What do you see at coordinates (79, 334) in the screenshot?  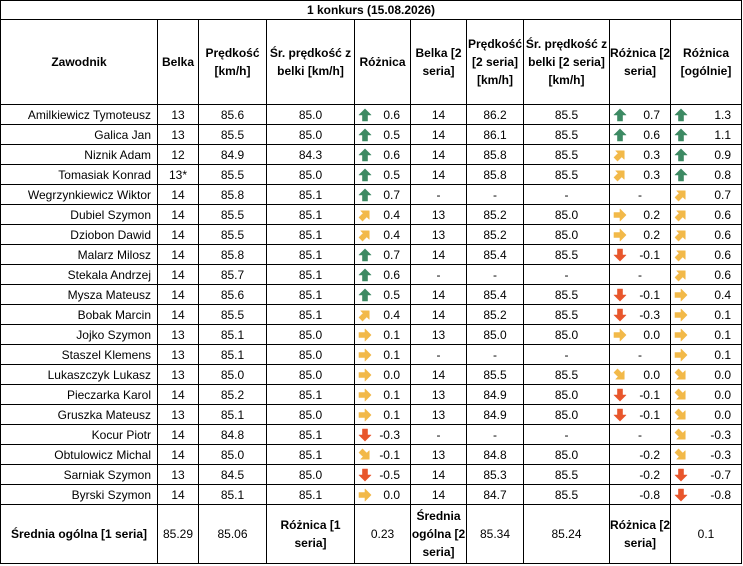 I see `cell-name: Jojko Szymon` at bounding box center [79, 334].